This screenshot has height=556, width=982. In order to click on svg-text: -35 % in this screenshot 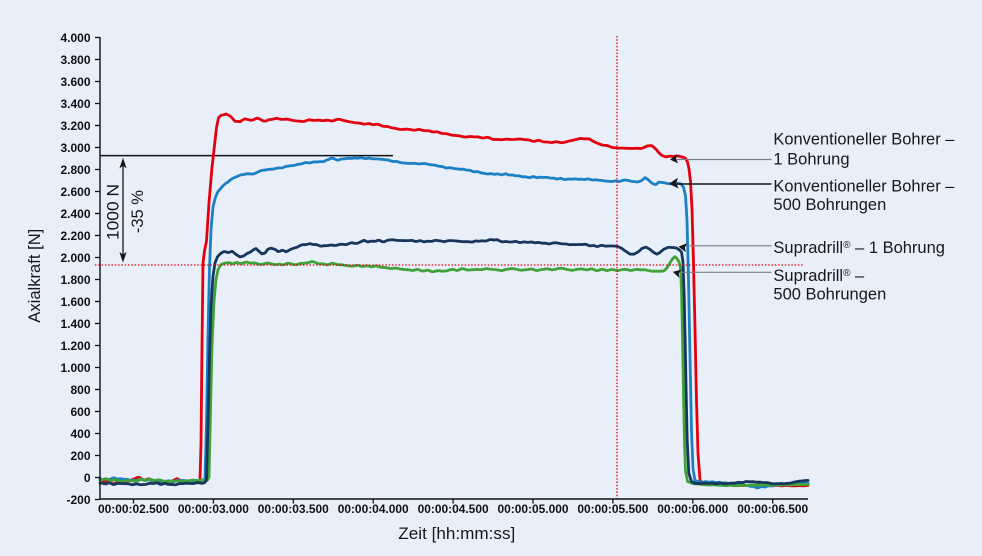, I will do `click(138, 211)`.